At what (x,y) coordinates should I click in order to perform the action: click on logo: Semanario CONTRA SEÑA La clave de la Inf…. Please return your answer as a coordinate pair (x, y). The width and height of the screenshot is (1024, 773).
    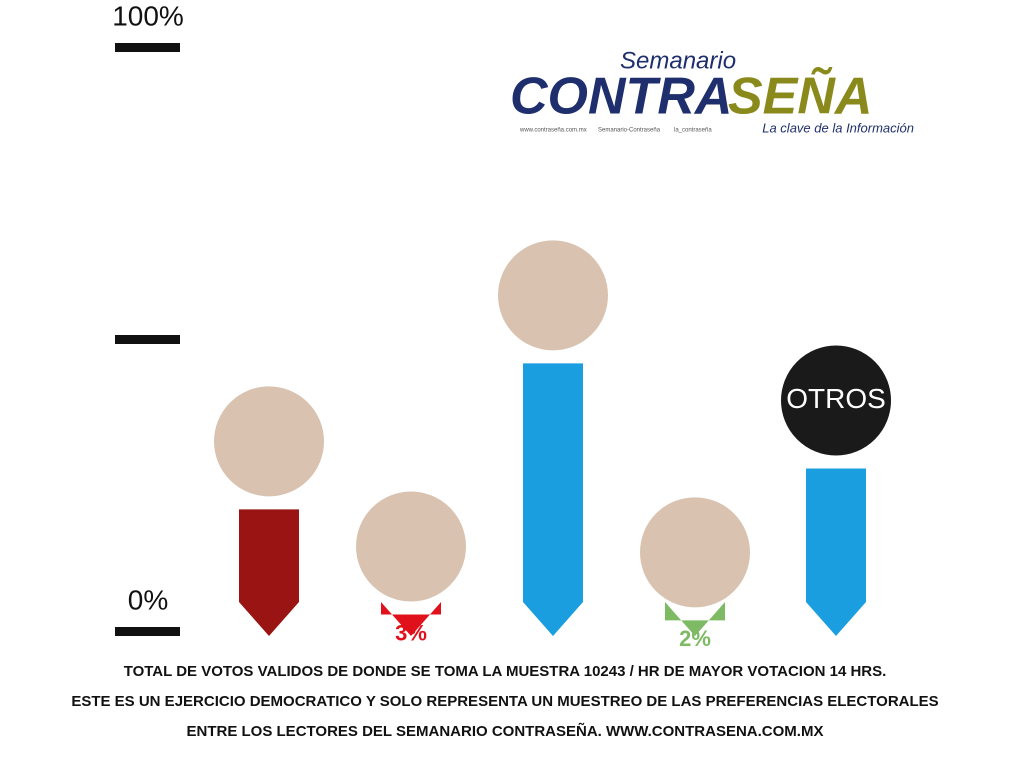
    Looking at the image, I should click on (712, 91).